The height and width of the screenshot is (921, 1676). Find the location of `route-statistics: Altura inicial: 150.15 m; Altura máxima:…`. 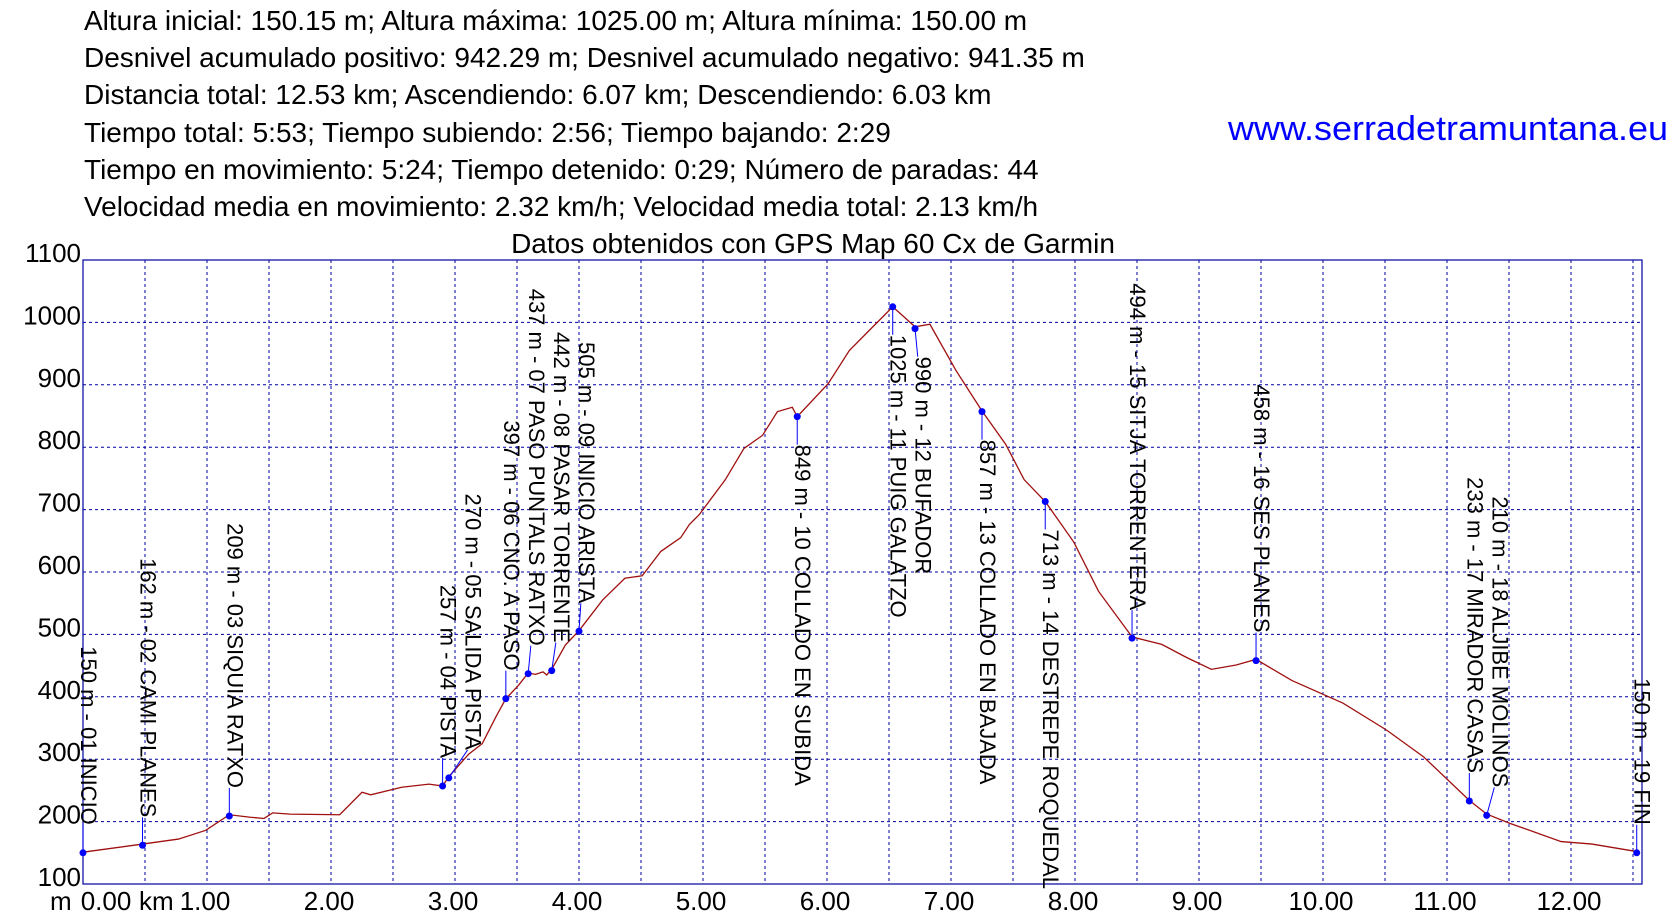

route-statistics: Altura inicial: 150.15 m; Altura máxima:… is located at coordinates (584, 113).